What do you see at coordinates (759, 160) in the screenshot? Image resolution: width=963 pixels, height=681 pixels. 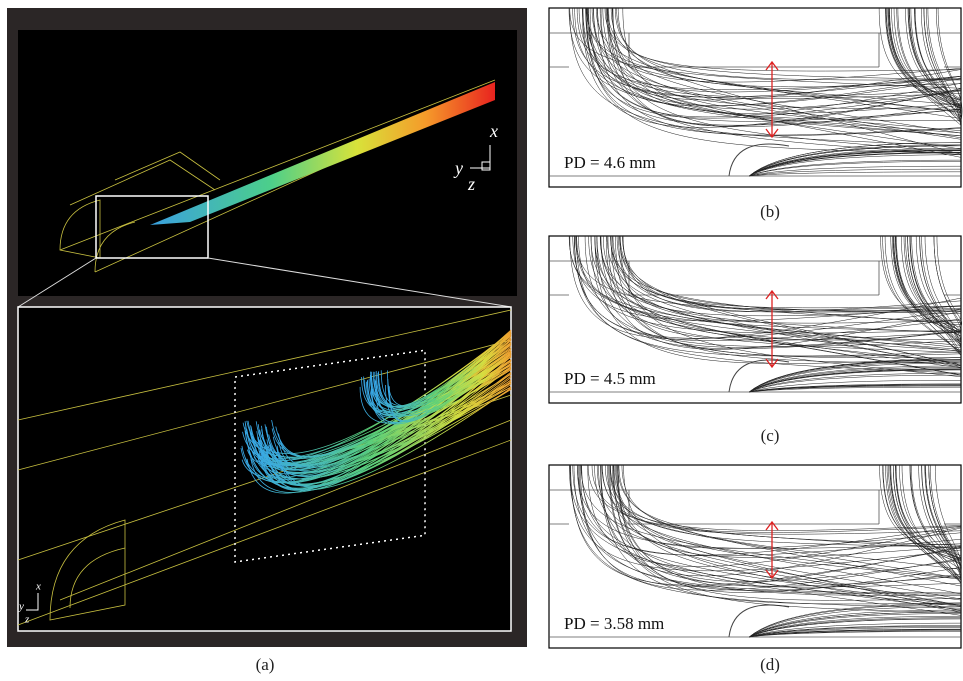 I see `bump` at bounding box center [759, 160].